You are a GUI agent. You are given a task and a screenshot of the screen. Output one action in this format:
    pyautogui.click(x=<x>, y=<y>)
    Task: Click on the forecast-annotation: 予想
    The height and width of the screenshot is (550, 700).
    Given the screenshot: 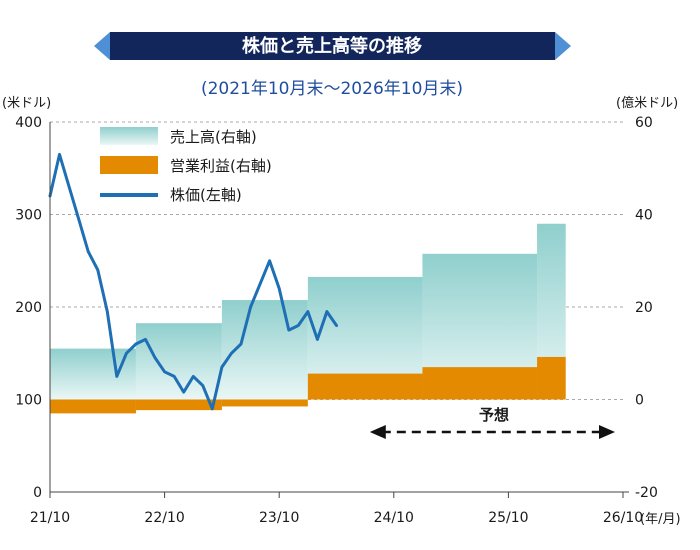 What is the action you would take?
    pyautogui.click(x=492, y=422)
    